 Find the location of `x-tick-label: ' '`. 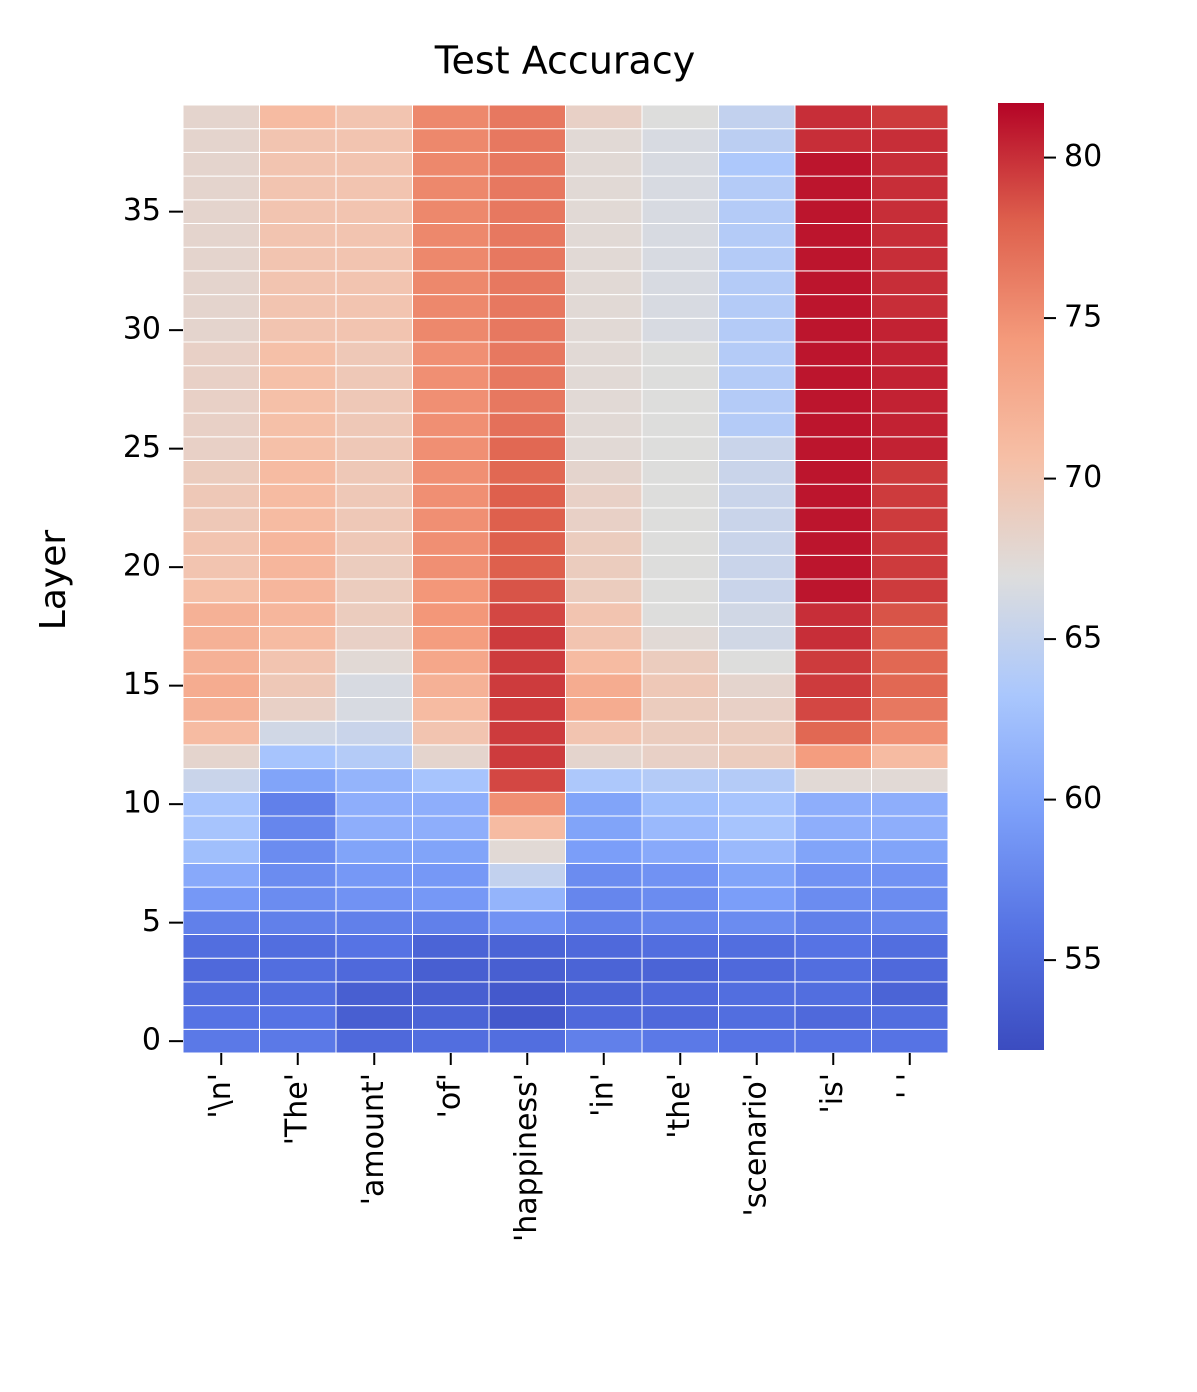

x-tick-label: ' ' is located at coordinates (908, 1086).